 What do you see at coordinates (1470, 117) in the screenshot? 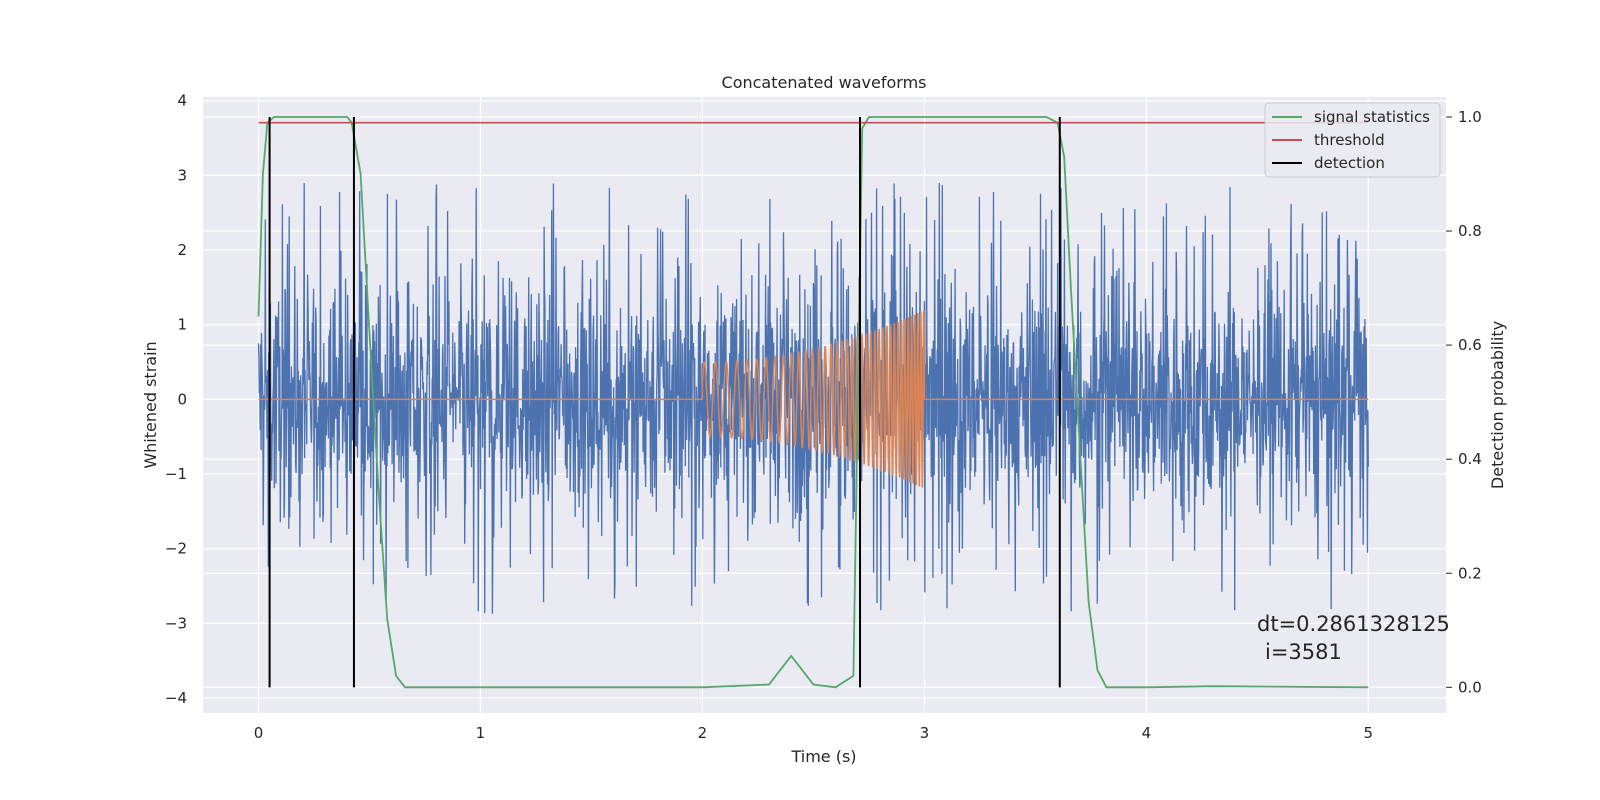
I see `right-y-tick-label: 1.0` at bounding box center [1470, 117].